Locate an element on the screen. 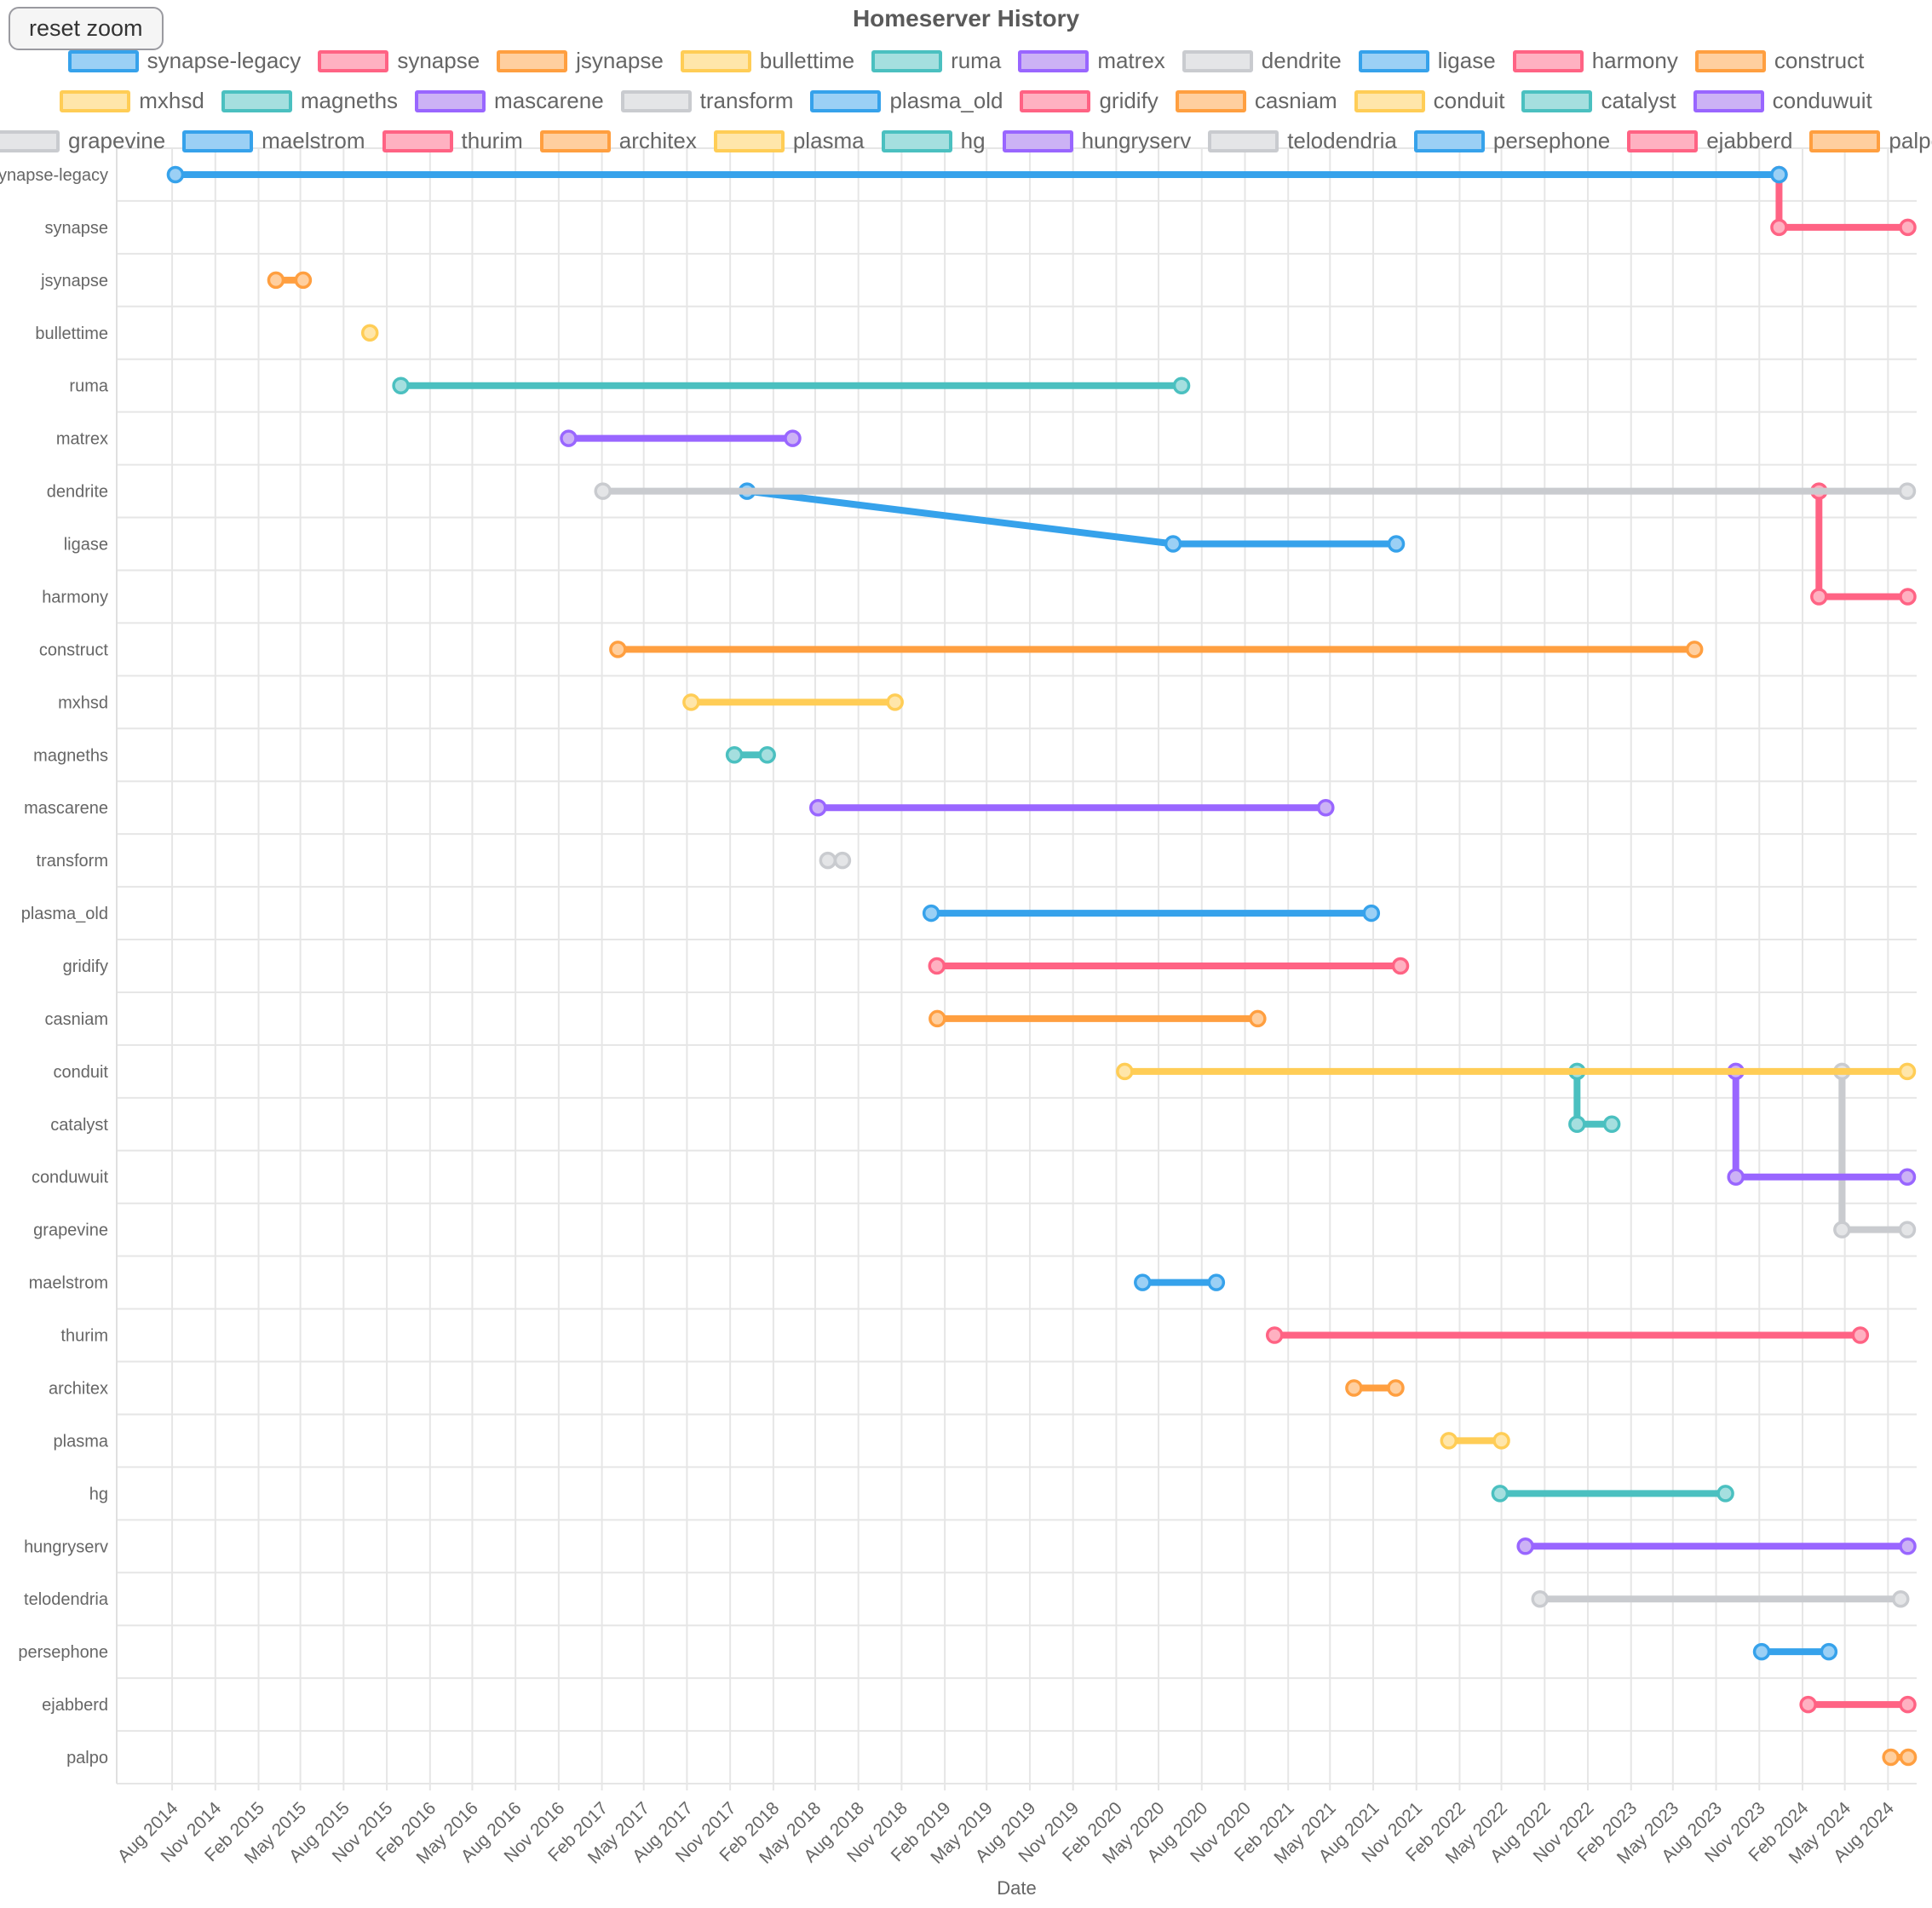 The width and height of the screenshot is (1932, 1908). legend-item-synapse: synapse is located at coordinates (399, 61).